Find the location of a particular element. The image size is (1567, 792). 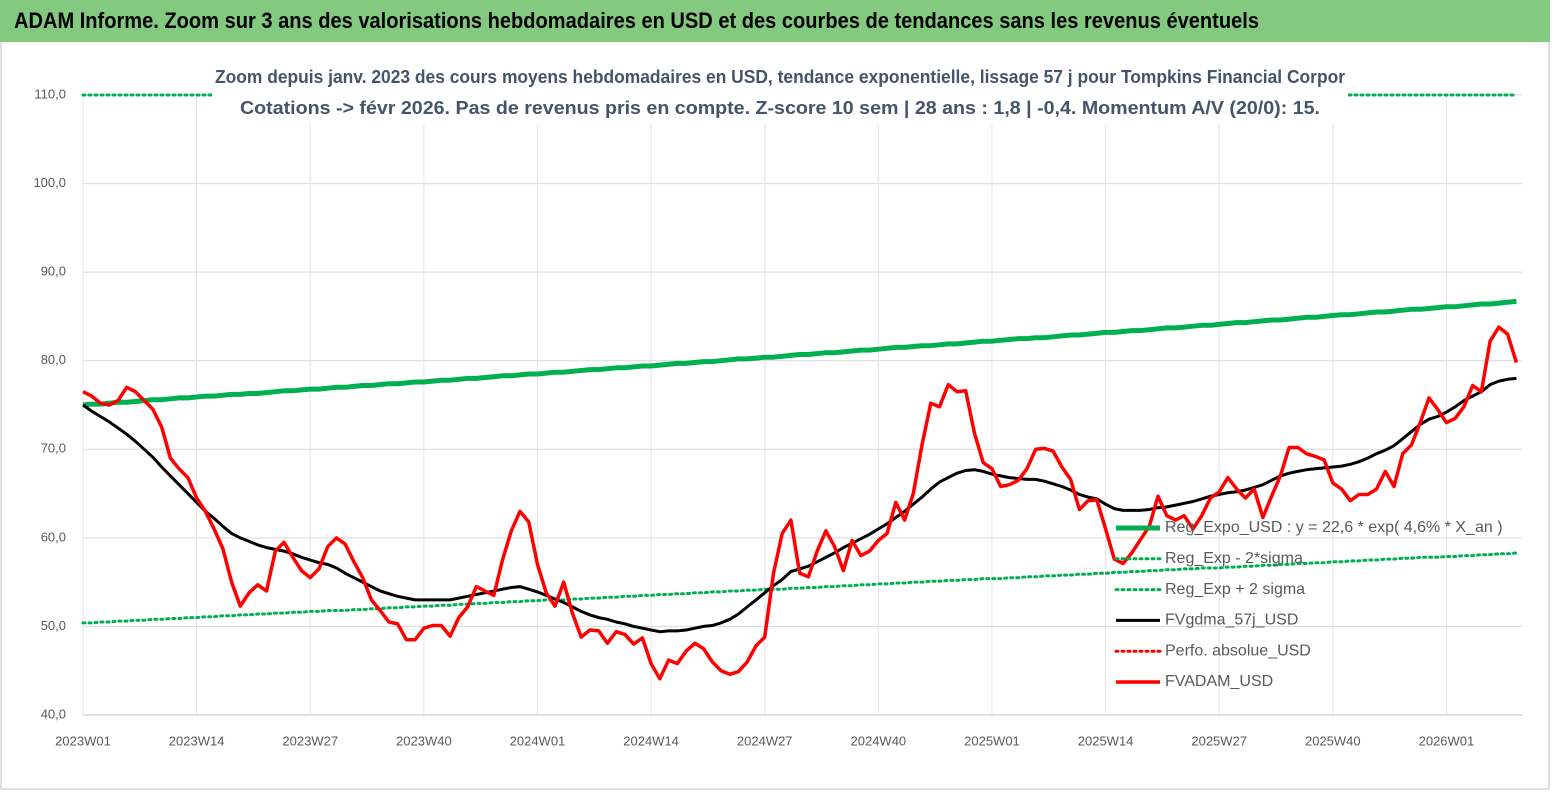

subtitle-background is located at coordinates (780, 93).